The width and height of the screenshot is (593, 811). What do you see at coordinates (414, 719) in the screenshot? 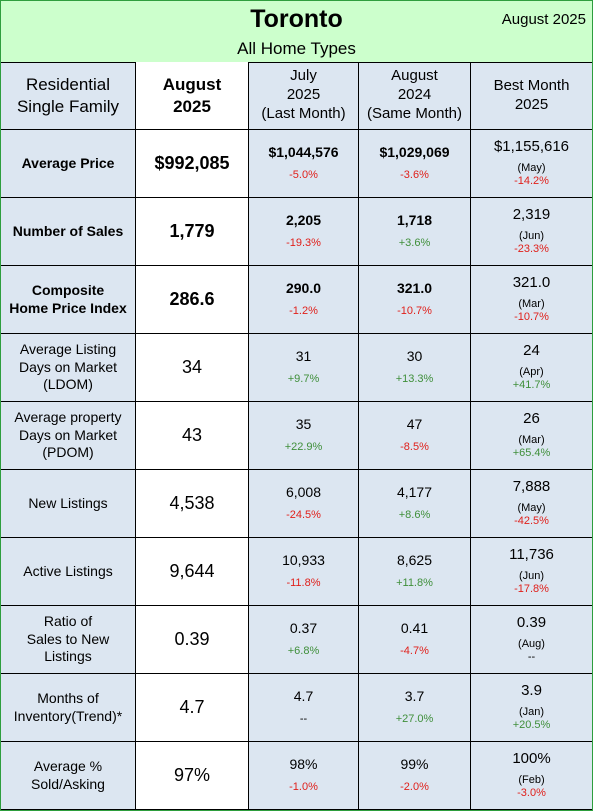
I see `change: +27.0%` at bounding box center [414, 719].